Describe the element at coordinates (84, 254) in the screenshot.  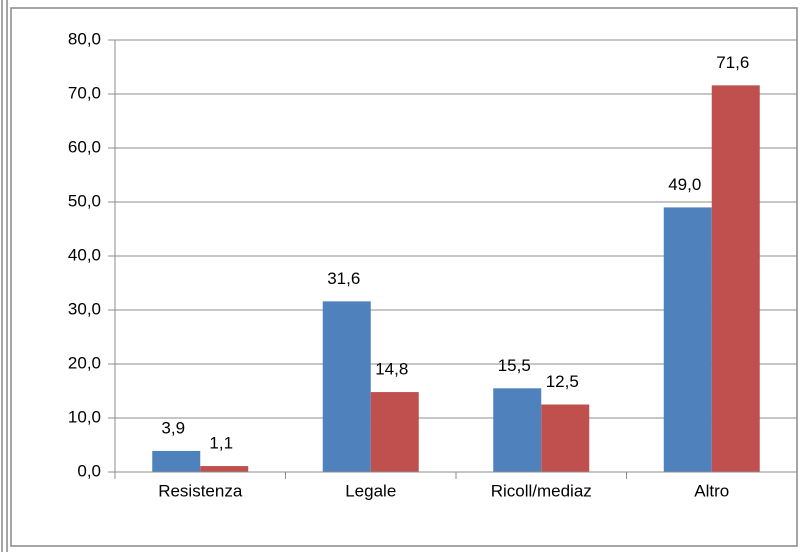
I see `y-tick-label: 40,0` at that location.